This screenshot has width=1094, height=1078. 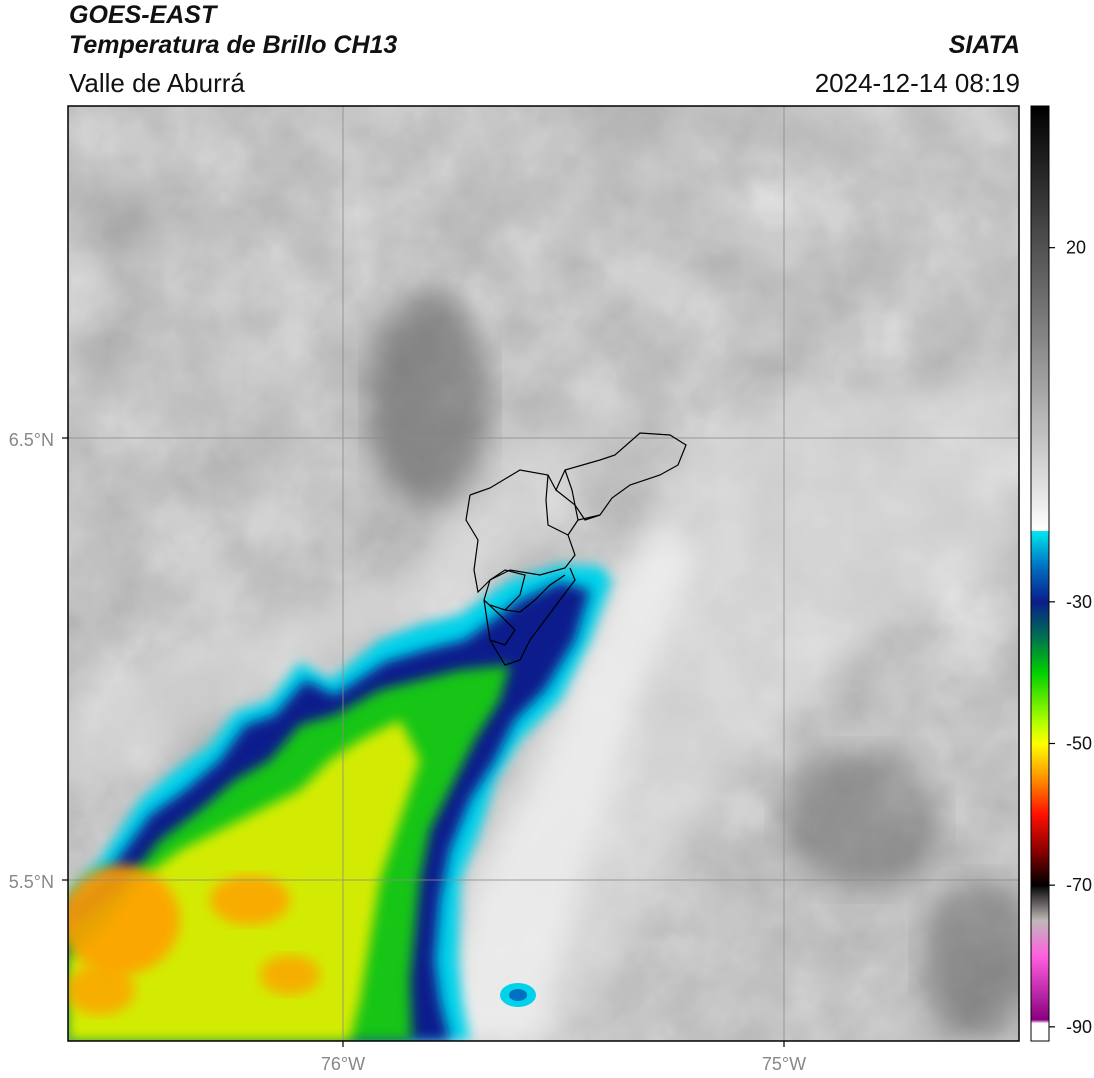 I want to click on satellite-title: GOES-EAST, so click(x=143, y=15).